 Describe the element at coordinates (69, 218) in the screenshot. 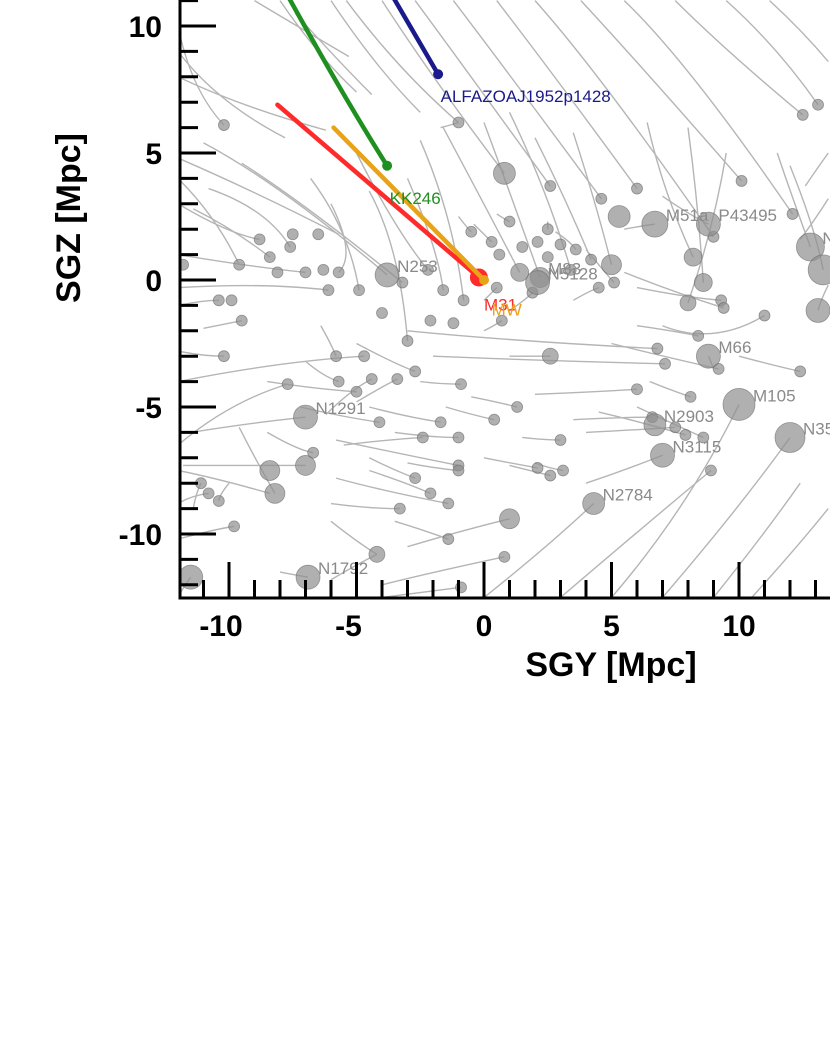

I see `y-axis-title: SGZ [Mpc]` at that location.